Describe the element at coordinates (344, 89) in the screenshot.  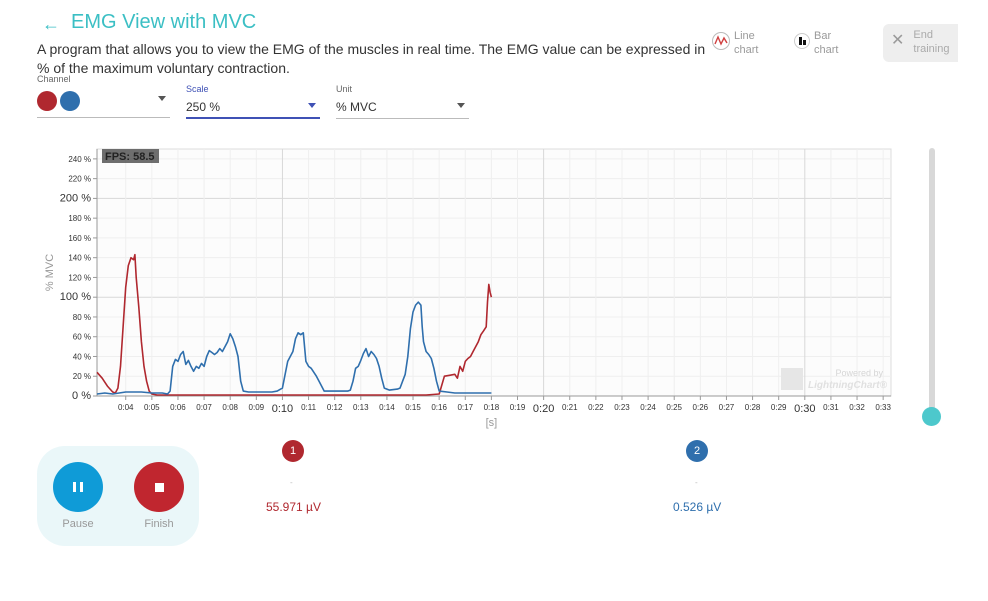
I see `unit-caption: Unit` at that location.